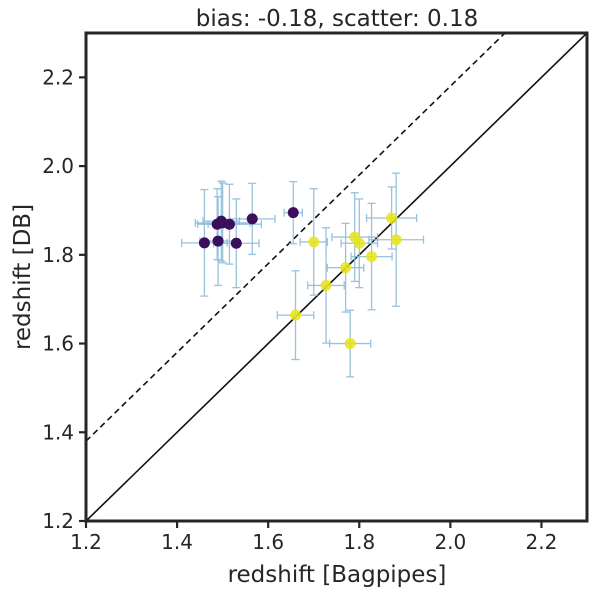  What do you see at coordinates (177, 542) in the screenshot?
I see `x-tick-label: 1.4` at bounding box center [177, 542].